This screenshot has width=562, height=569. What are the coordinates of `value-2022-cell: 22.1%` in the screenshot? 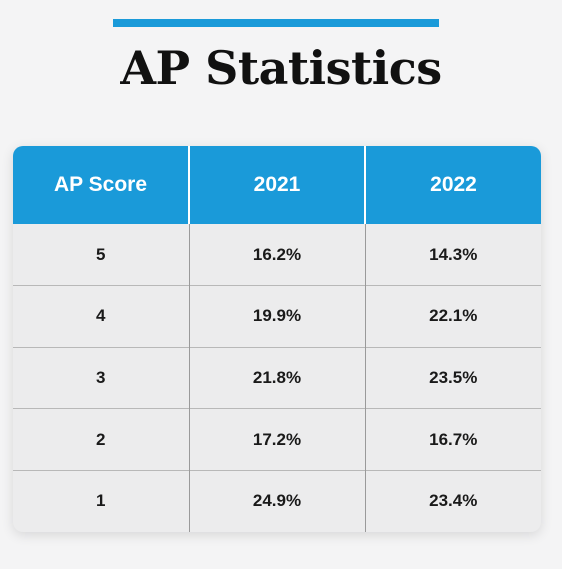 It's located at (452, 316).